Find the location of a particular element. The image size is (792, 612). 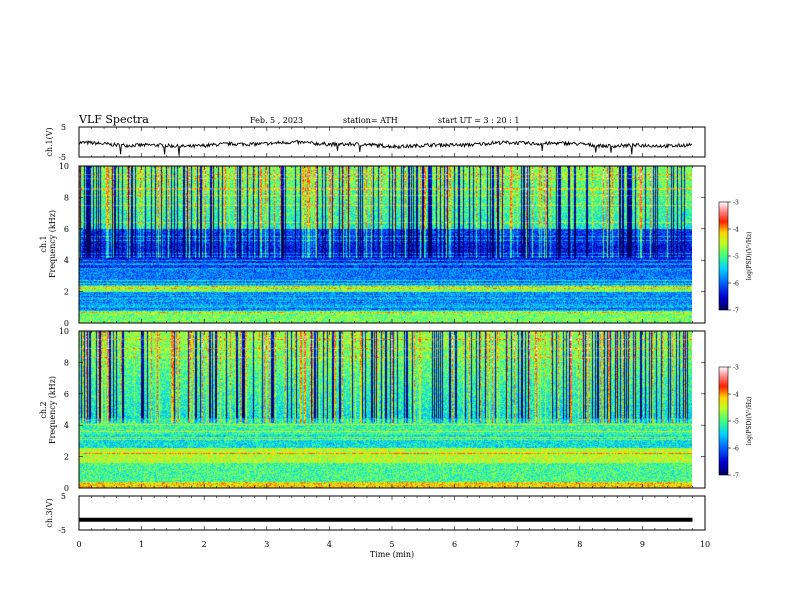

ch3-ytick-top: 5 is located at coordinates (63, 496).